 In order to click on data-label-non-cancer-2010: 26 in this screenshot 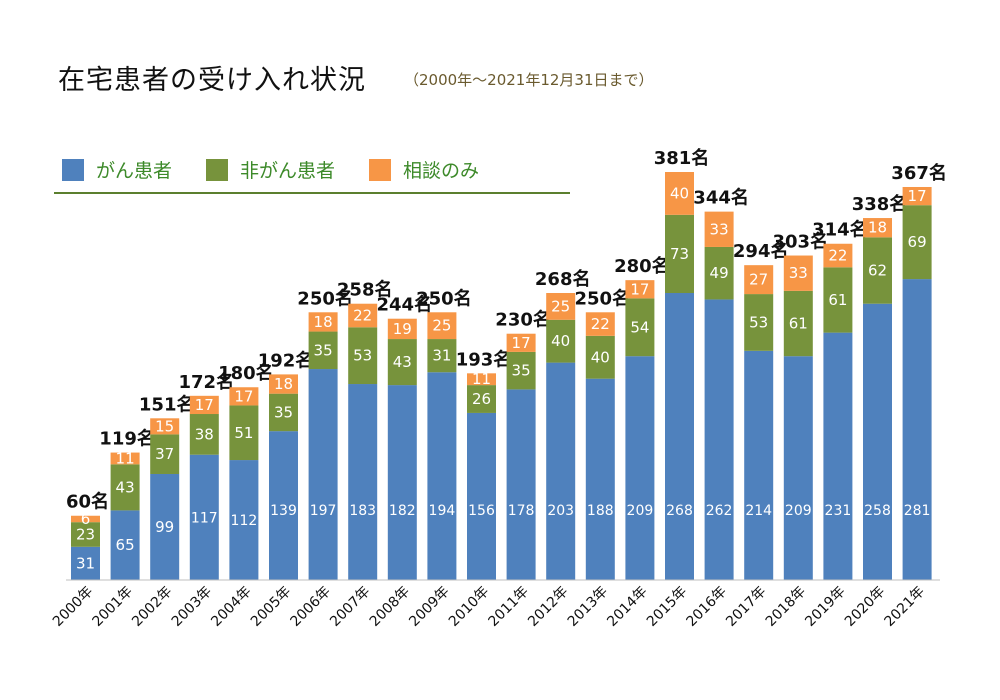, I will do `click(481, 399)`.